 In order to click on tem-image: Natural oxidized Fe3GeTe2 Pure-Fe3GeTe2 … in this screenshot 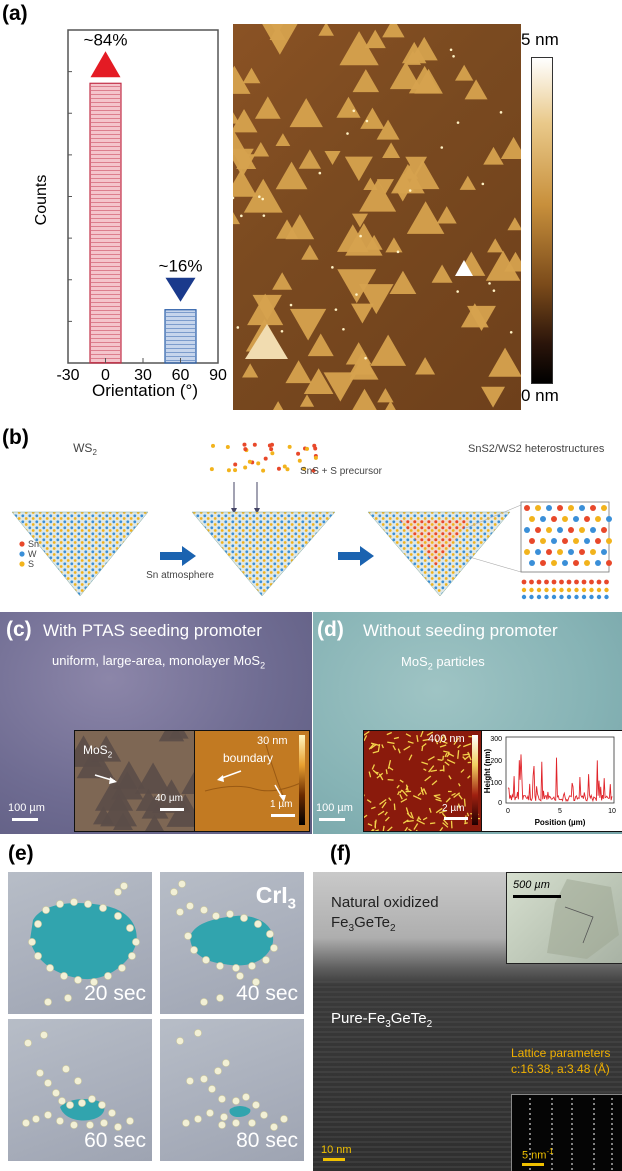, I will do `click(467, 1021)`.